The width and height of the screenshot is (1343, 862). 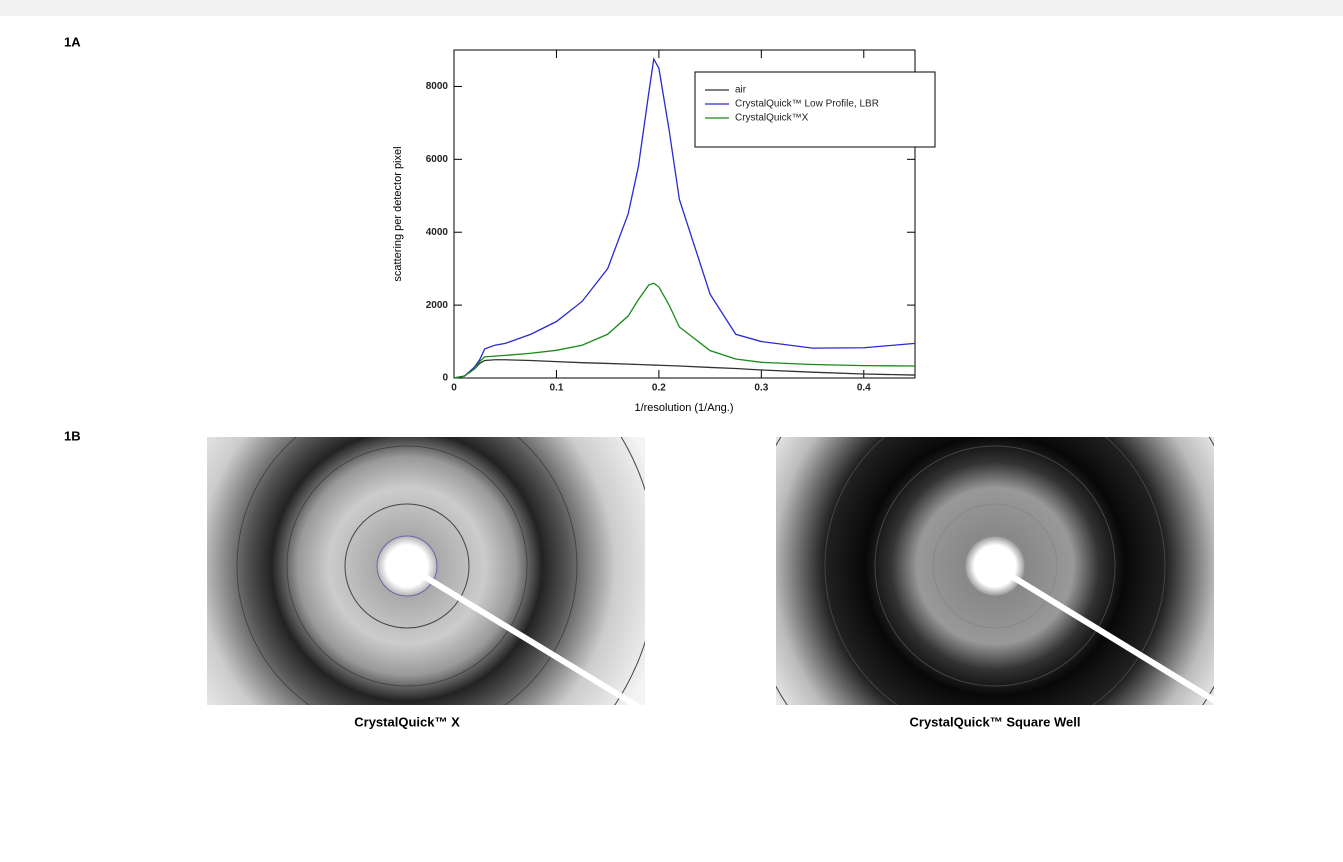 I want to click on x-tick-label: 0.4, so click(x=864, y=388).